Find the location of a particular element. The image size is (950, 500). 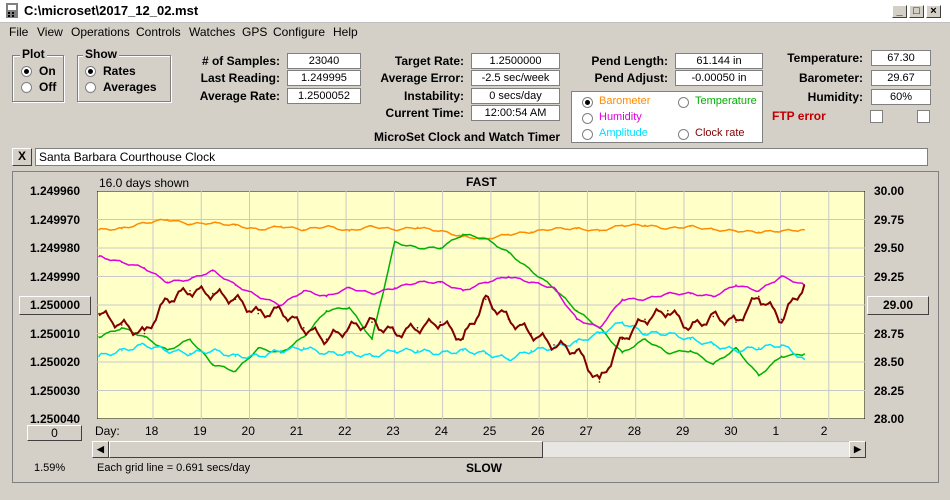

menu-operations: Operations is located at coordinates (100, 32).